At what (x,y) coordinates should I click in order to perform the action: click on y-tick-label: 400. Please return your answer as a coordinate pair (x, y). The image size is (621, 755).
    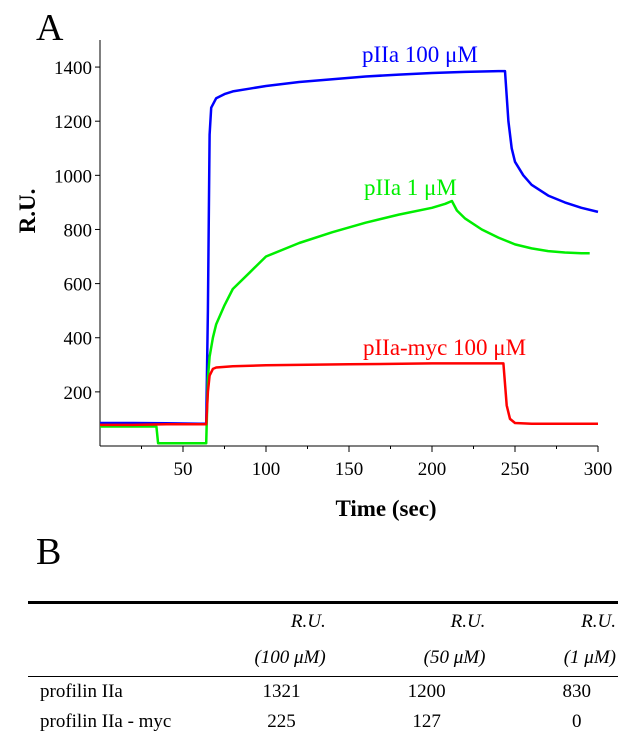
    Looking at the image, I should click on (78, 339).